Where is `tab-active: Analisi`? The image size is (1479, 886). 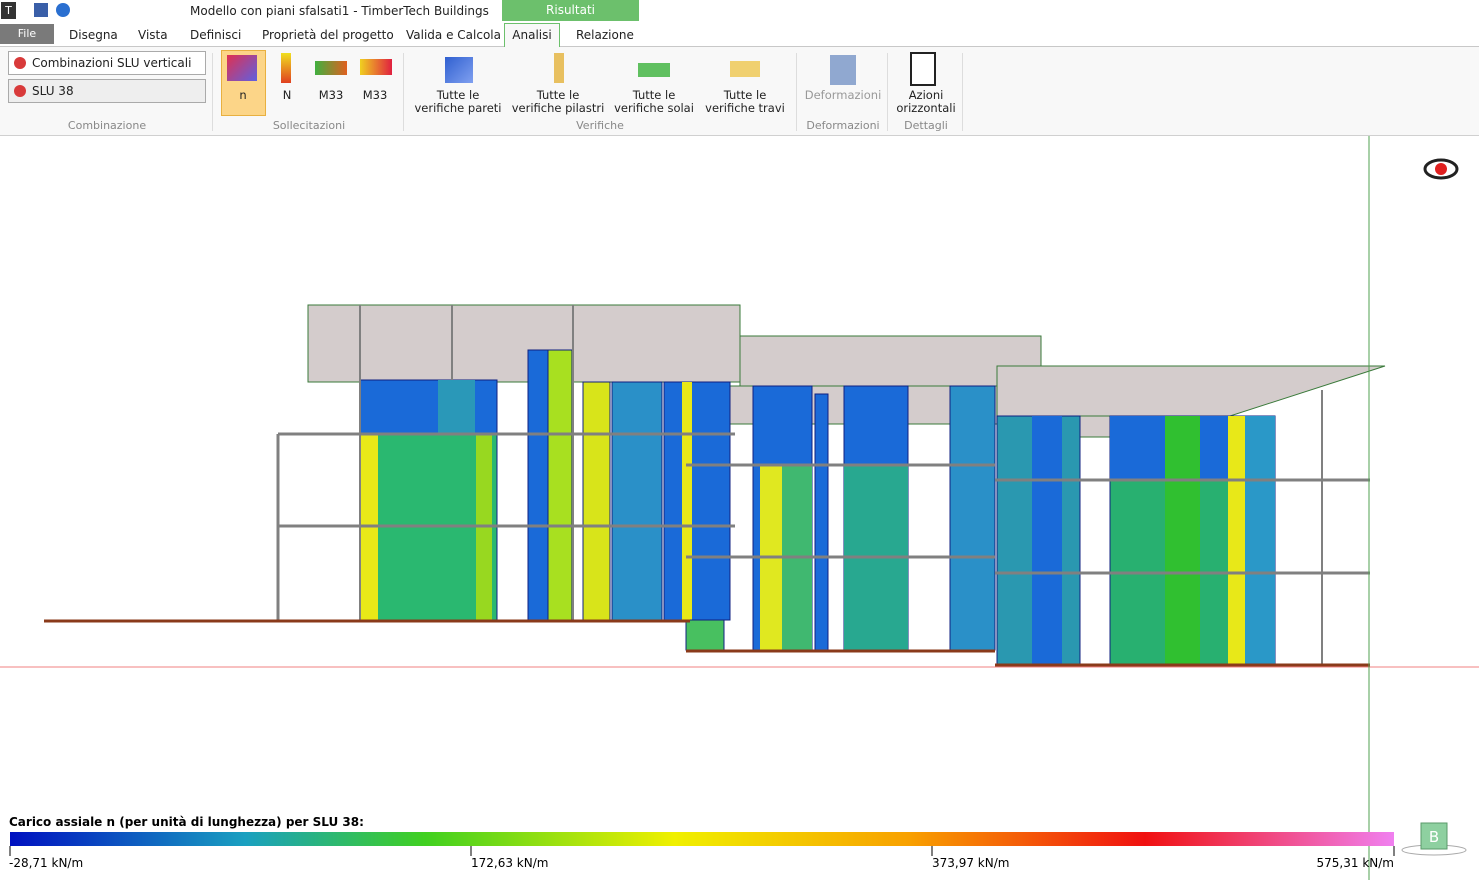
tab-active: Analisi is located at coordinates (532, 35).